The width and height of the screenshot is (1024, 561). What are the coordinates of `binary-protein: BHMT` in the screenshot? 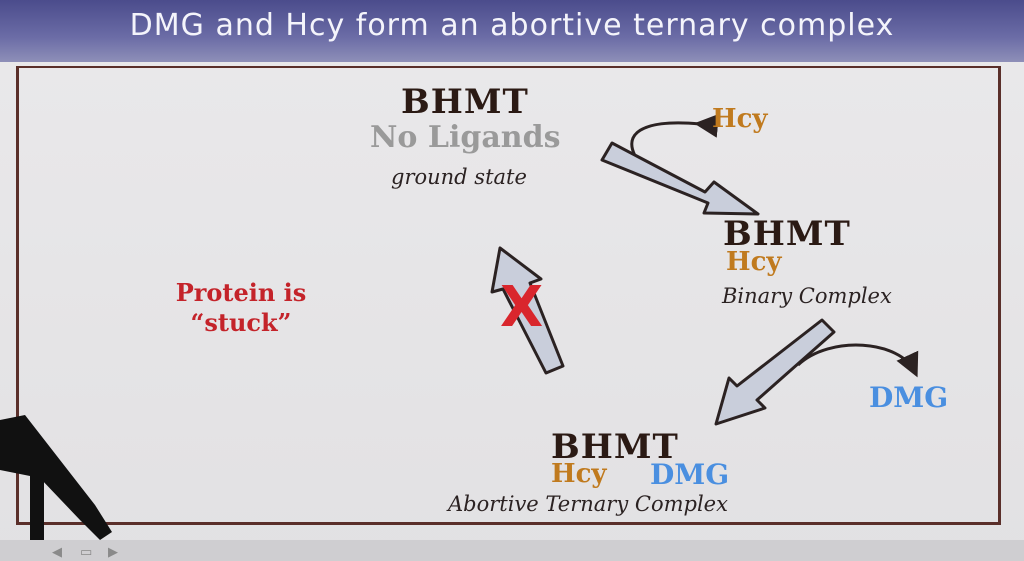 It's located at (787, 234).